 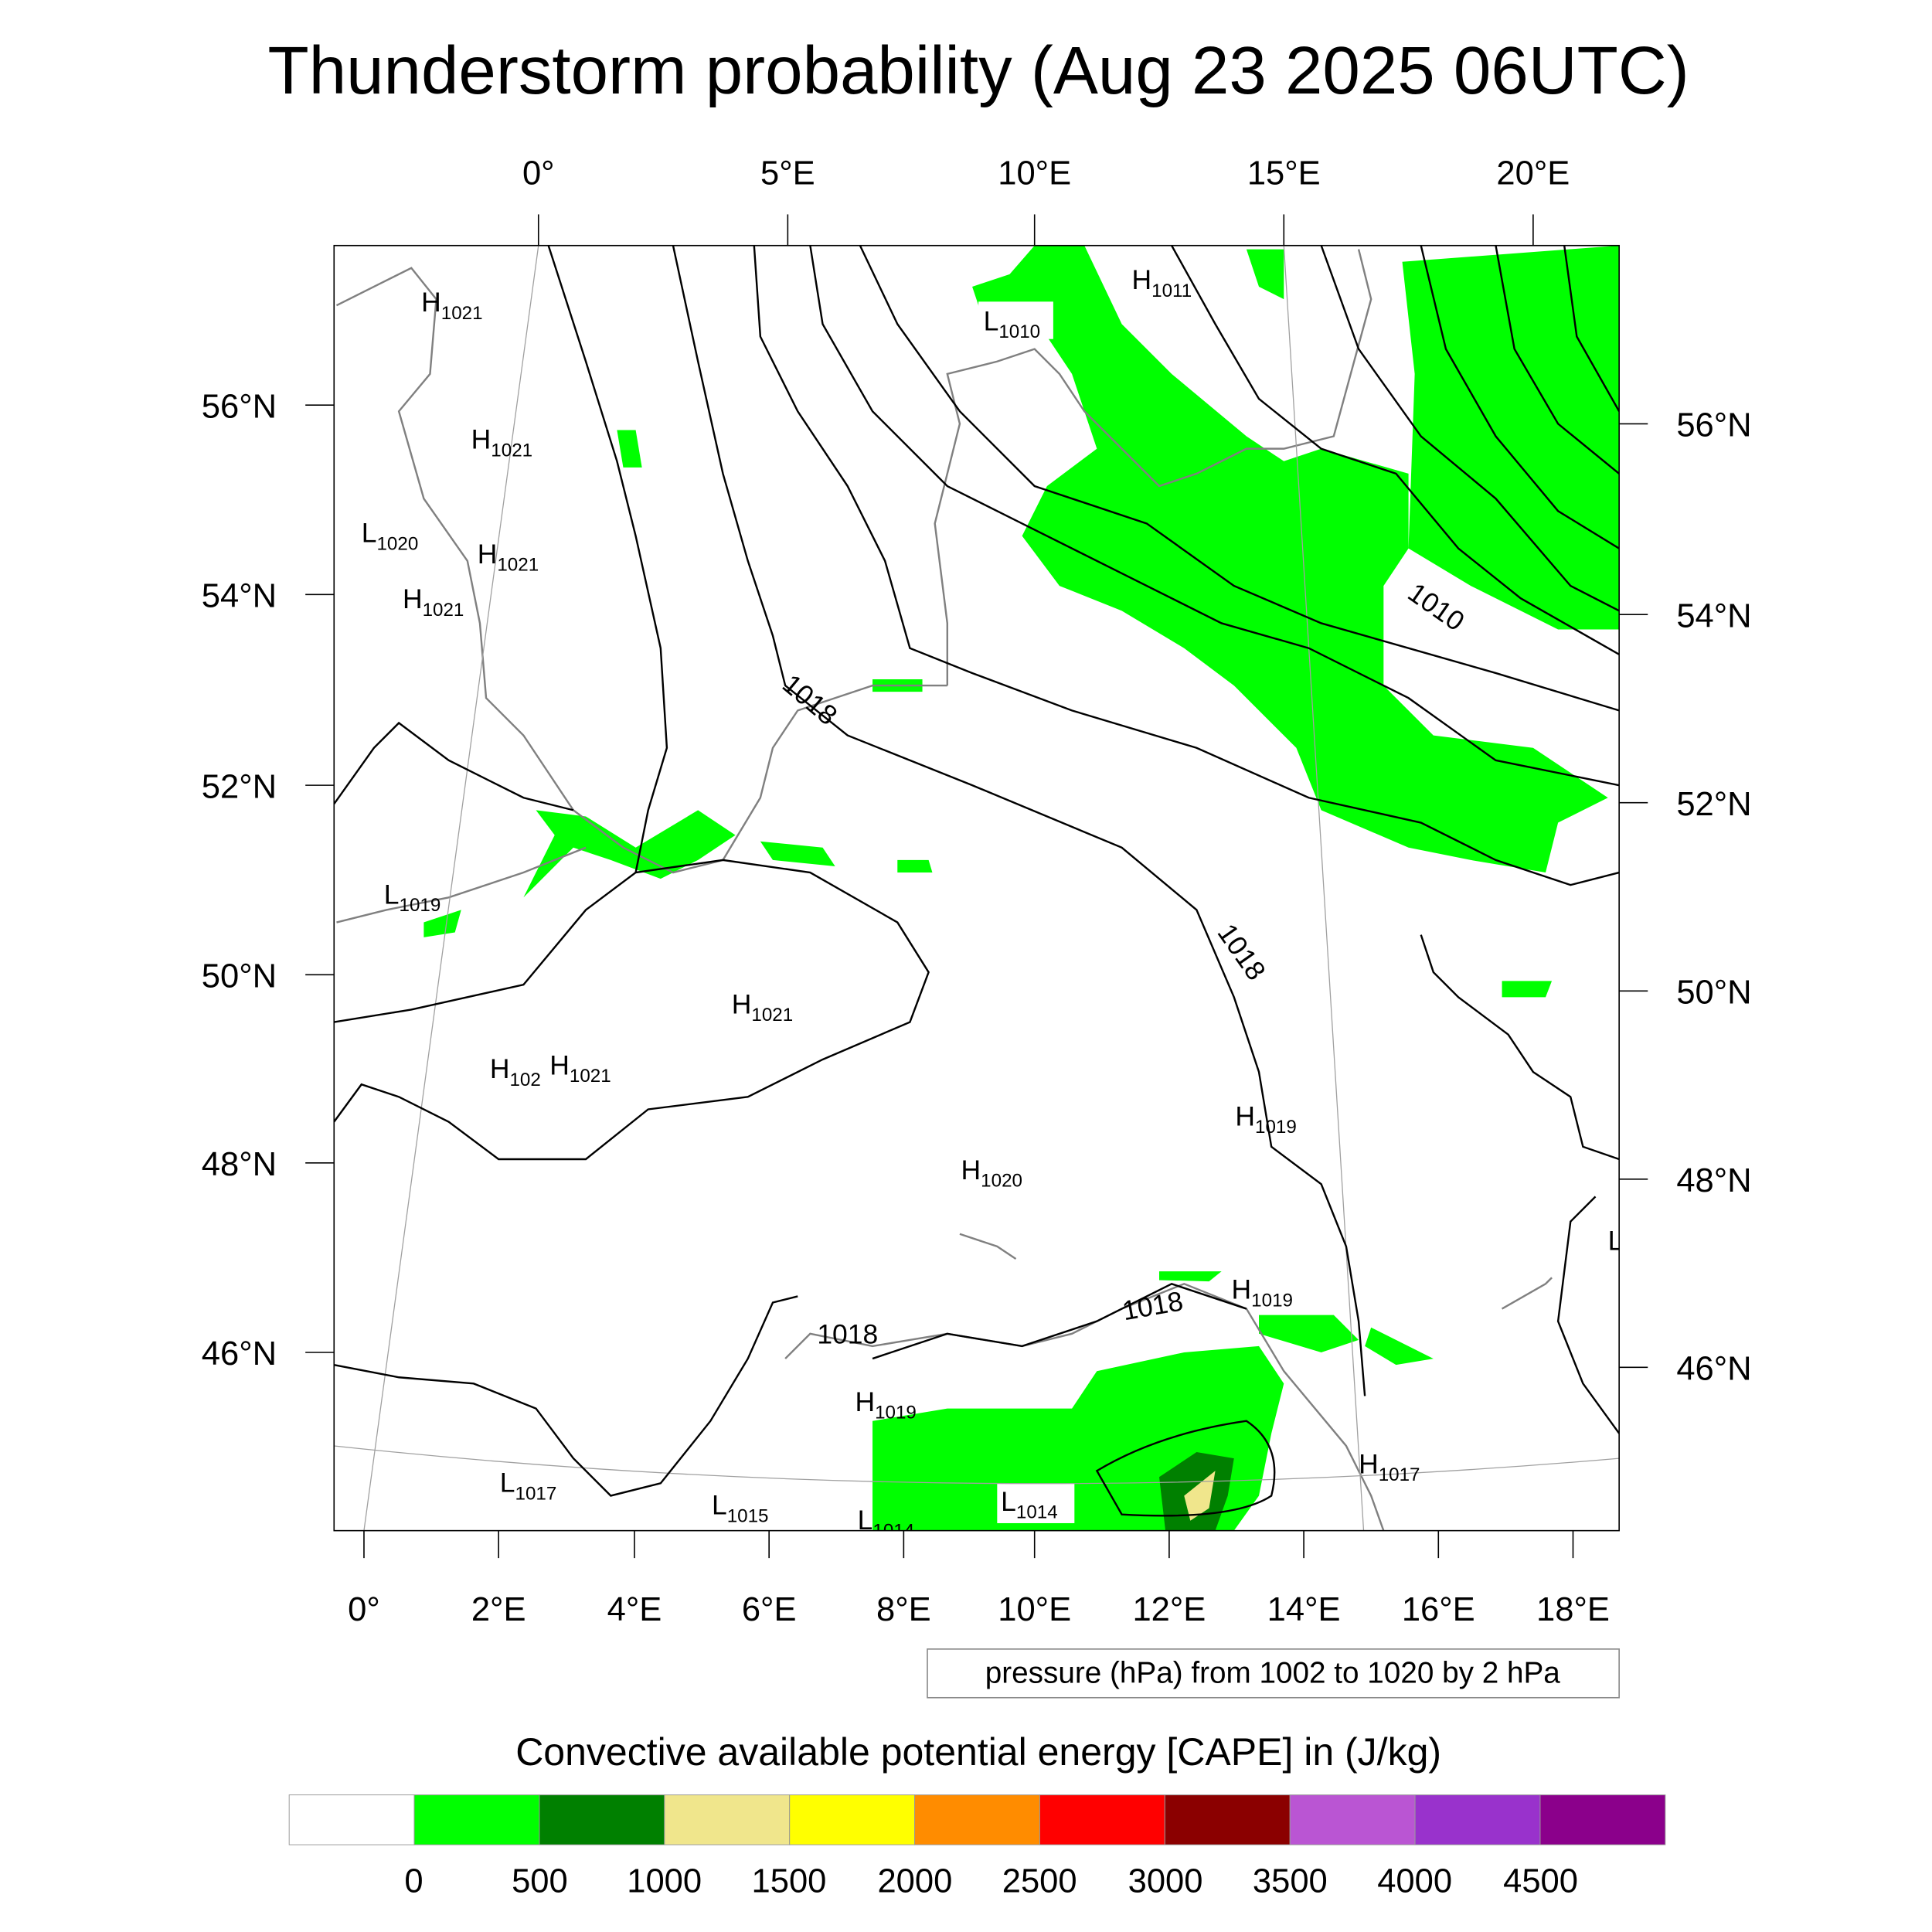 What do you see at coordinates (992, 1173) in the screenshot?
I see `pressure-center: H1020` at bounding box center [992, 1173].